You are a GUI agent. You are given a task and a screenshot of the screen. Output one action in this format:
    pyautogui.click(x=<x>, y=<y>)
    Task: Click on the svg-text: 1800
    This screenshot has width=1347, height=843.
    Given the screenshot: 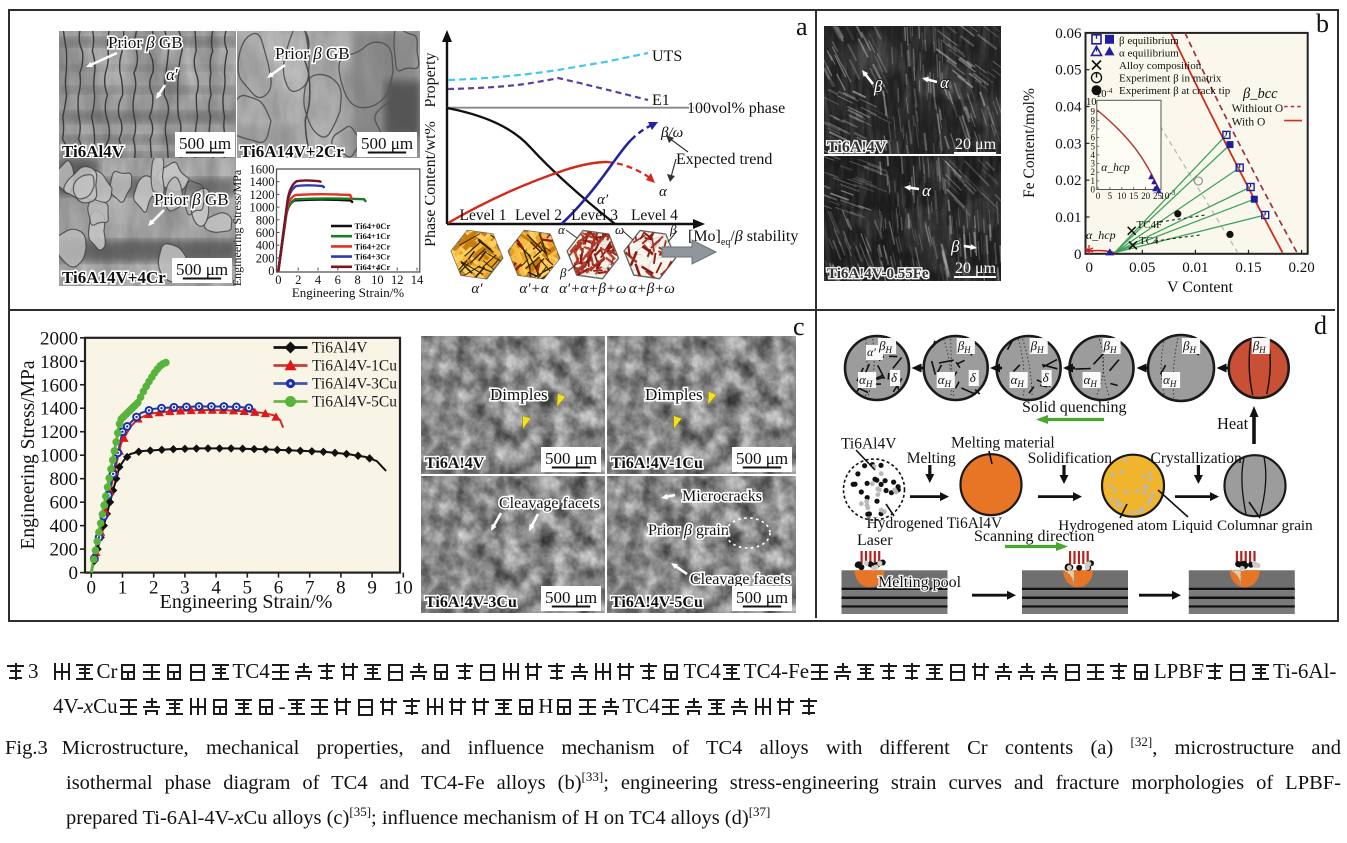 What is the action you would take?
    pyautogui.click(x=59, y=362)
    